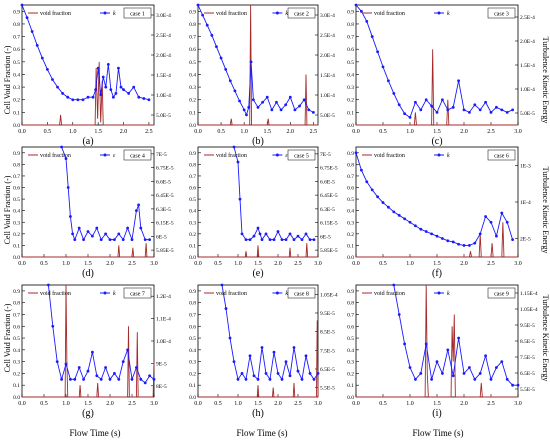 The width and height of the screenshot is (550, 440). What do you see at coordinates (327, 210) in the screenshot?
I see `y2-tick-label: 6.3E-5` at bounding box center [327, 210].